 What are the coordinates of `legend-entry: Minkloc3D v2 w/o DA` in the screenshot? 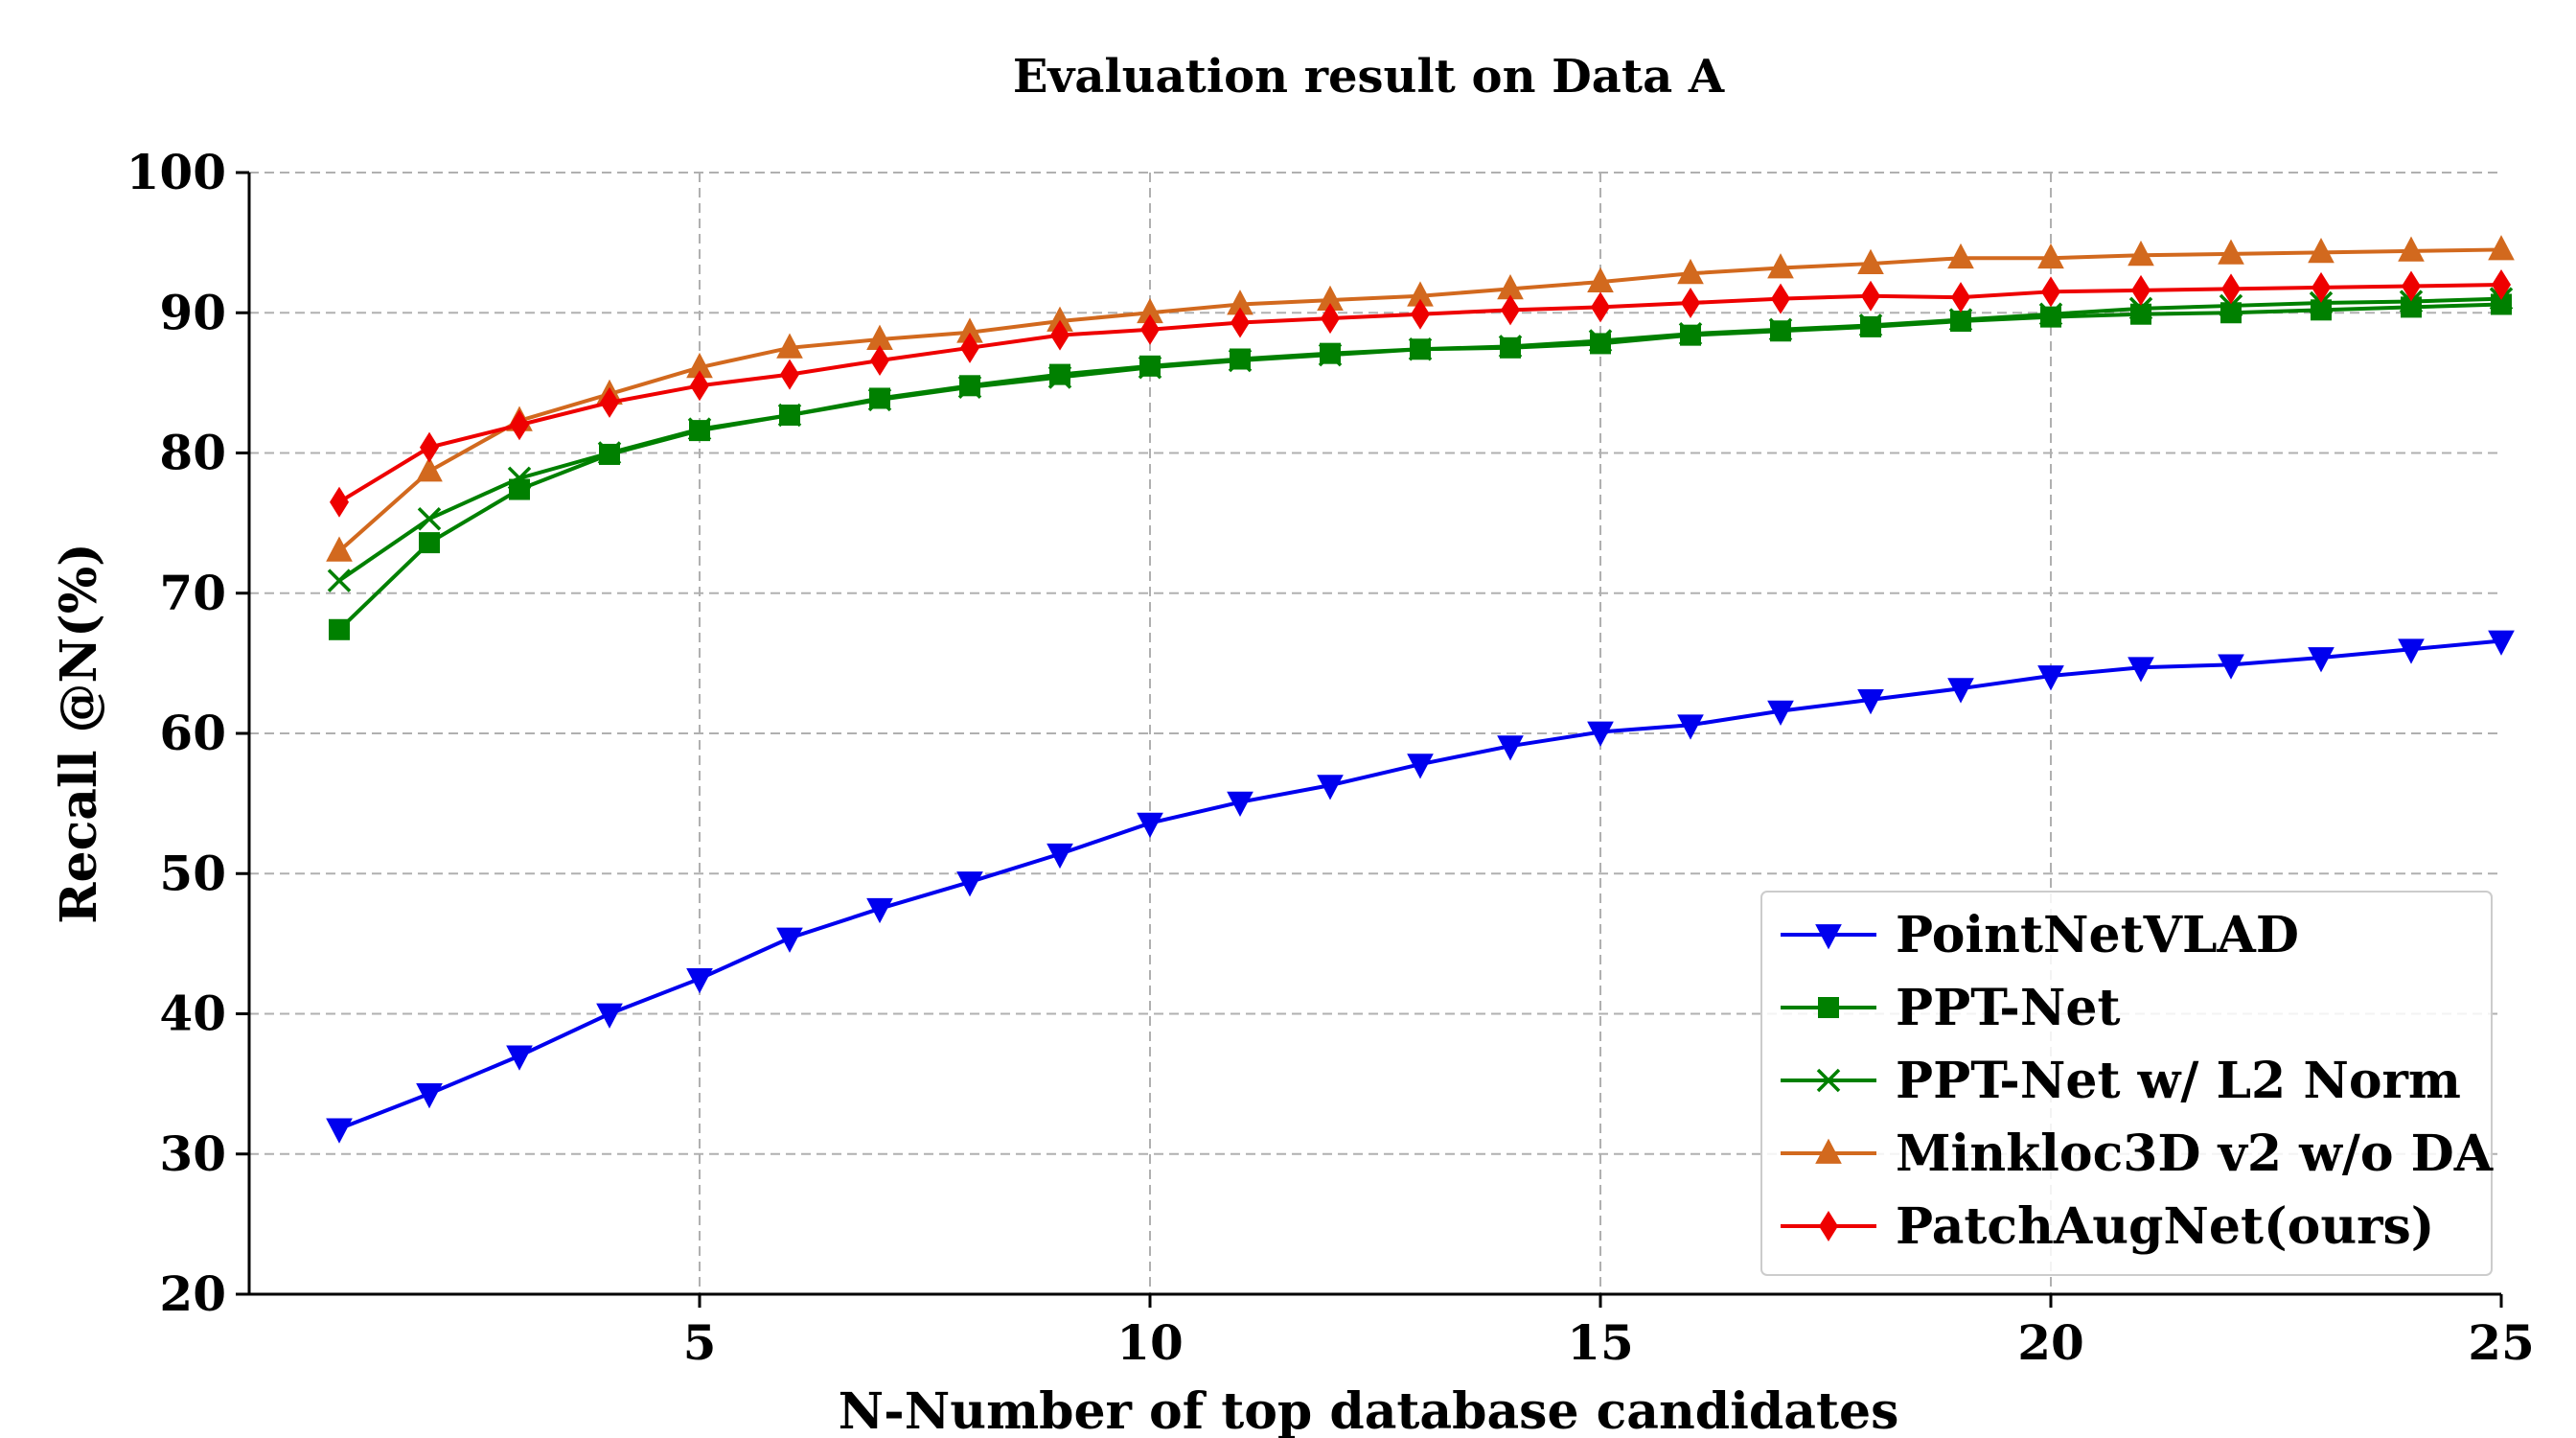 It's located at (2137, 1154).